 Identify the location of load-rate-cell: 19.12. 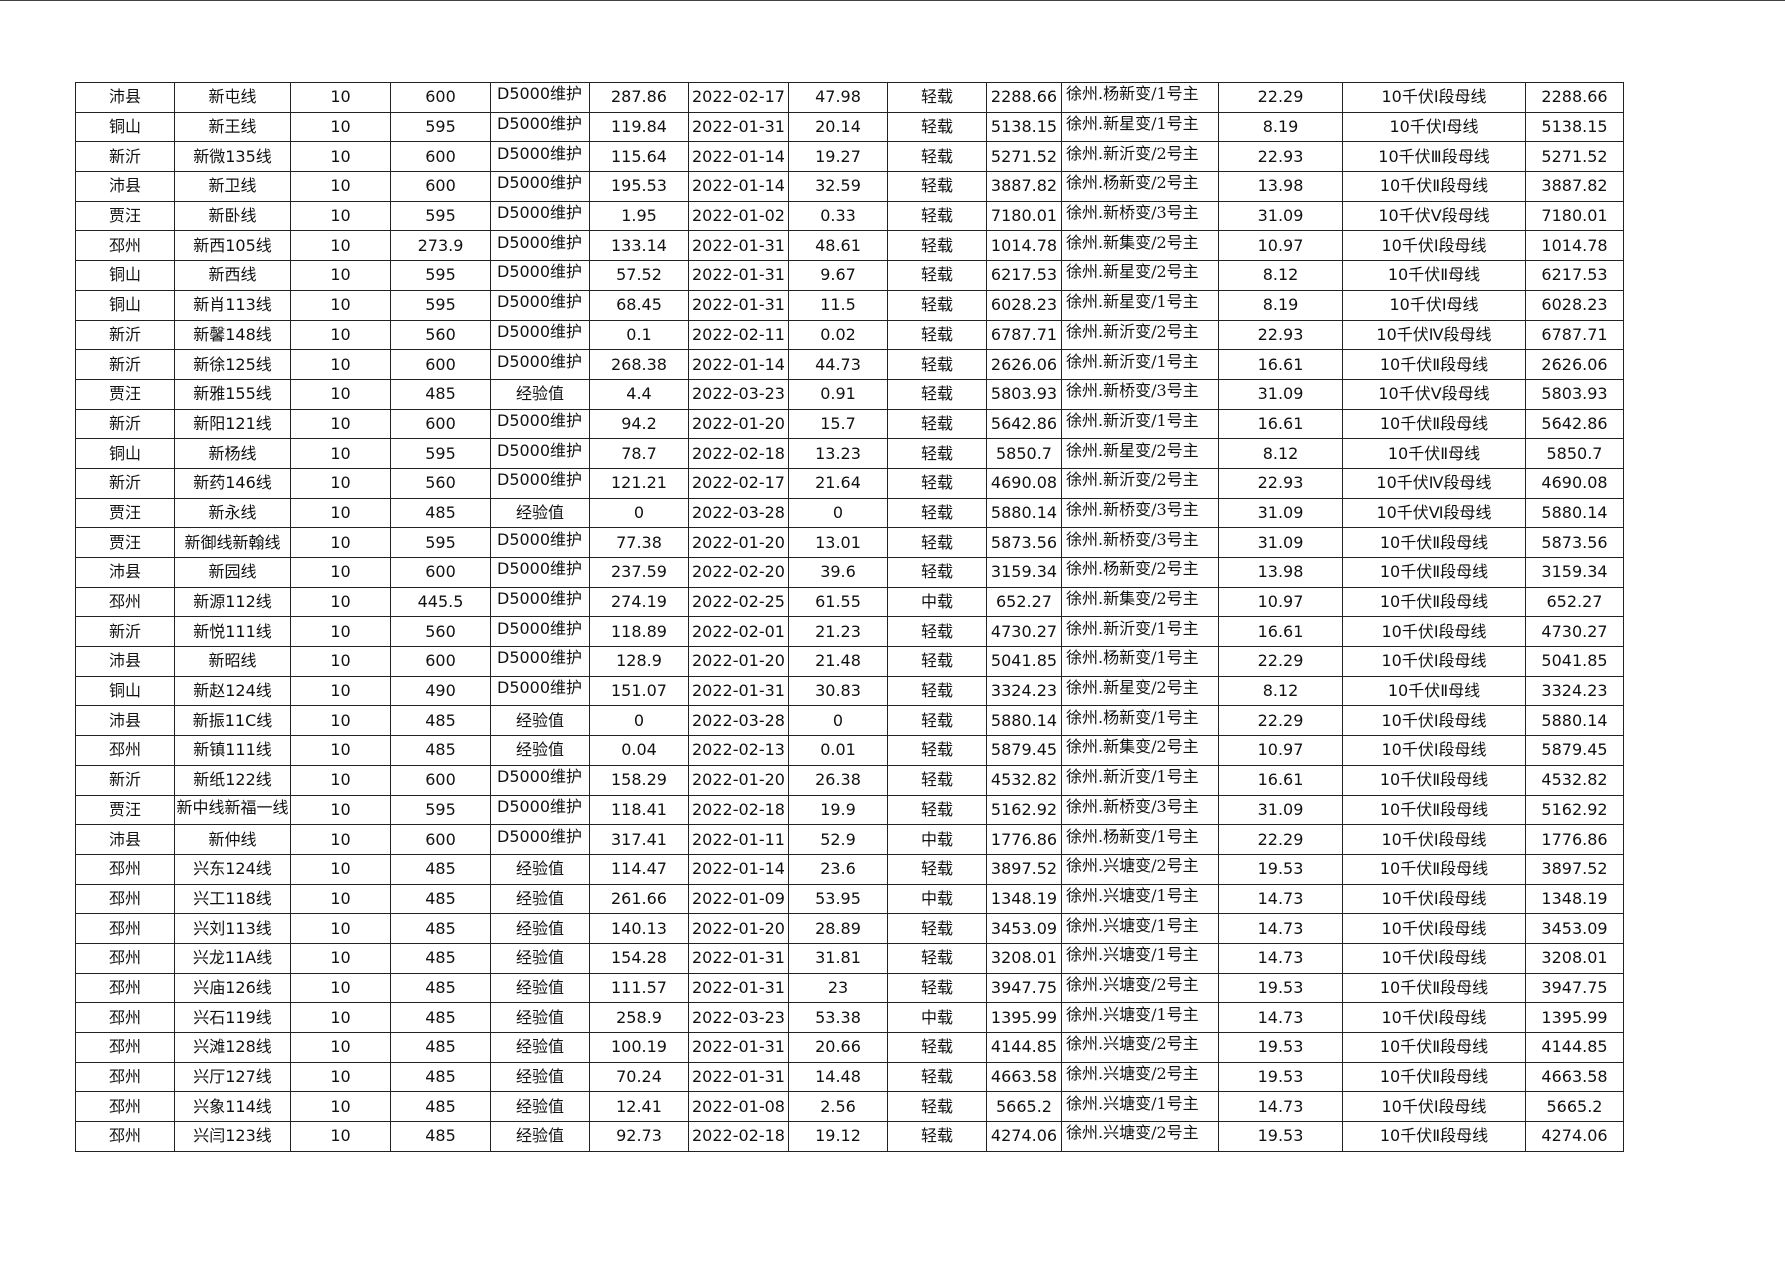
(838, 1136).